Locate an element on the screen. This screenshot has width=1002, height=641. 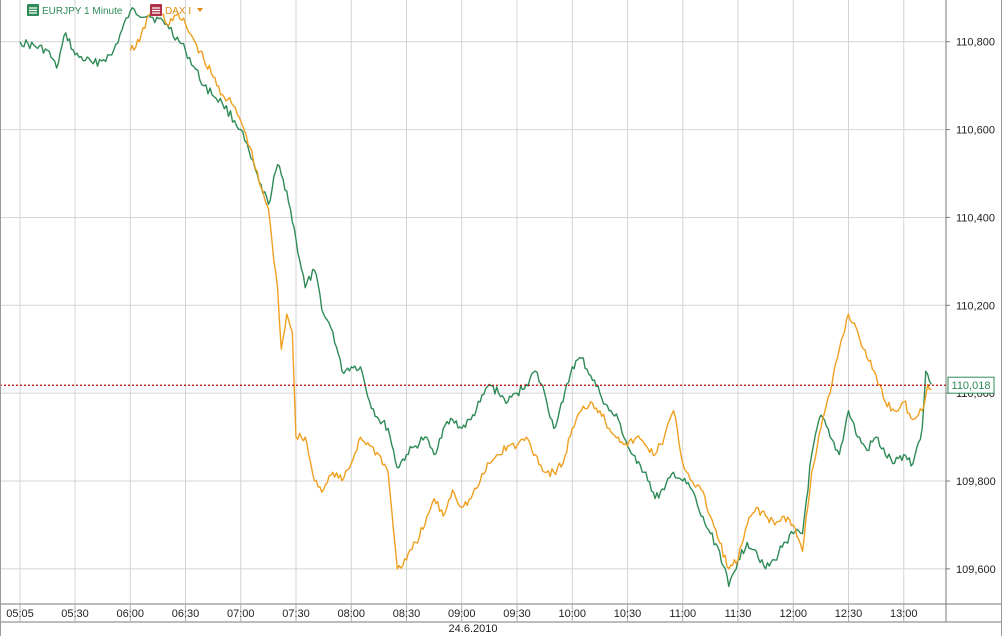
y-tick-label: 110,200 is located at coordinates (975, 306).